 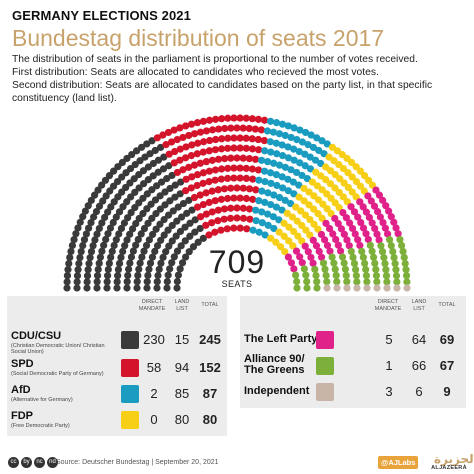 I want to click on ajlabs-handle: @AJLabs, so click(x=398, y=462).